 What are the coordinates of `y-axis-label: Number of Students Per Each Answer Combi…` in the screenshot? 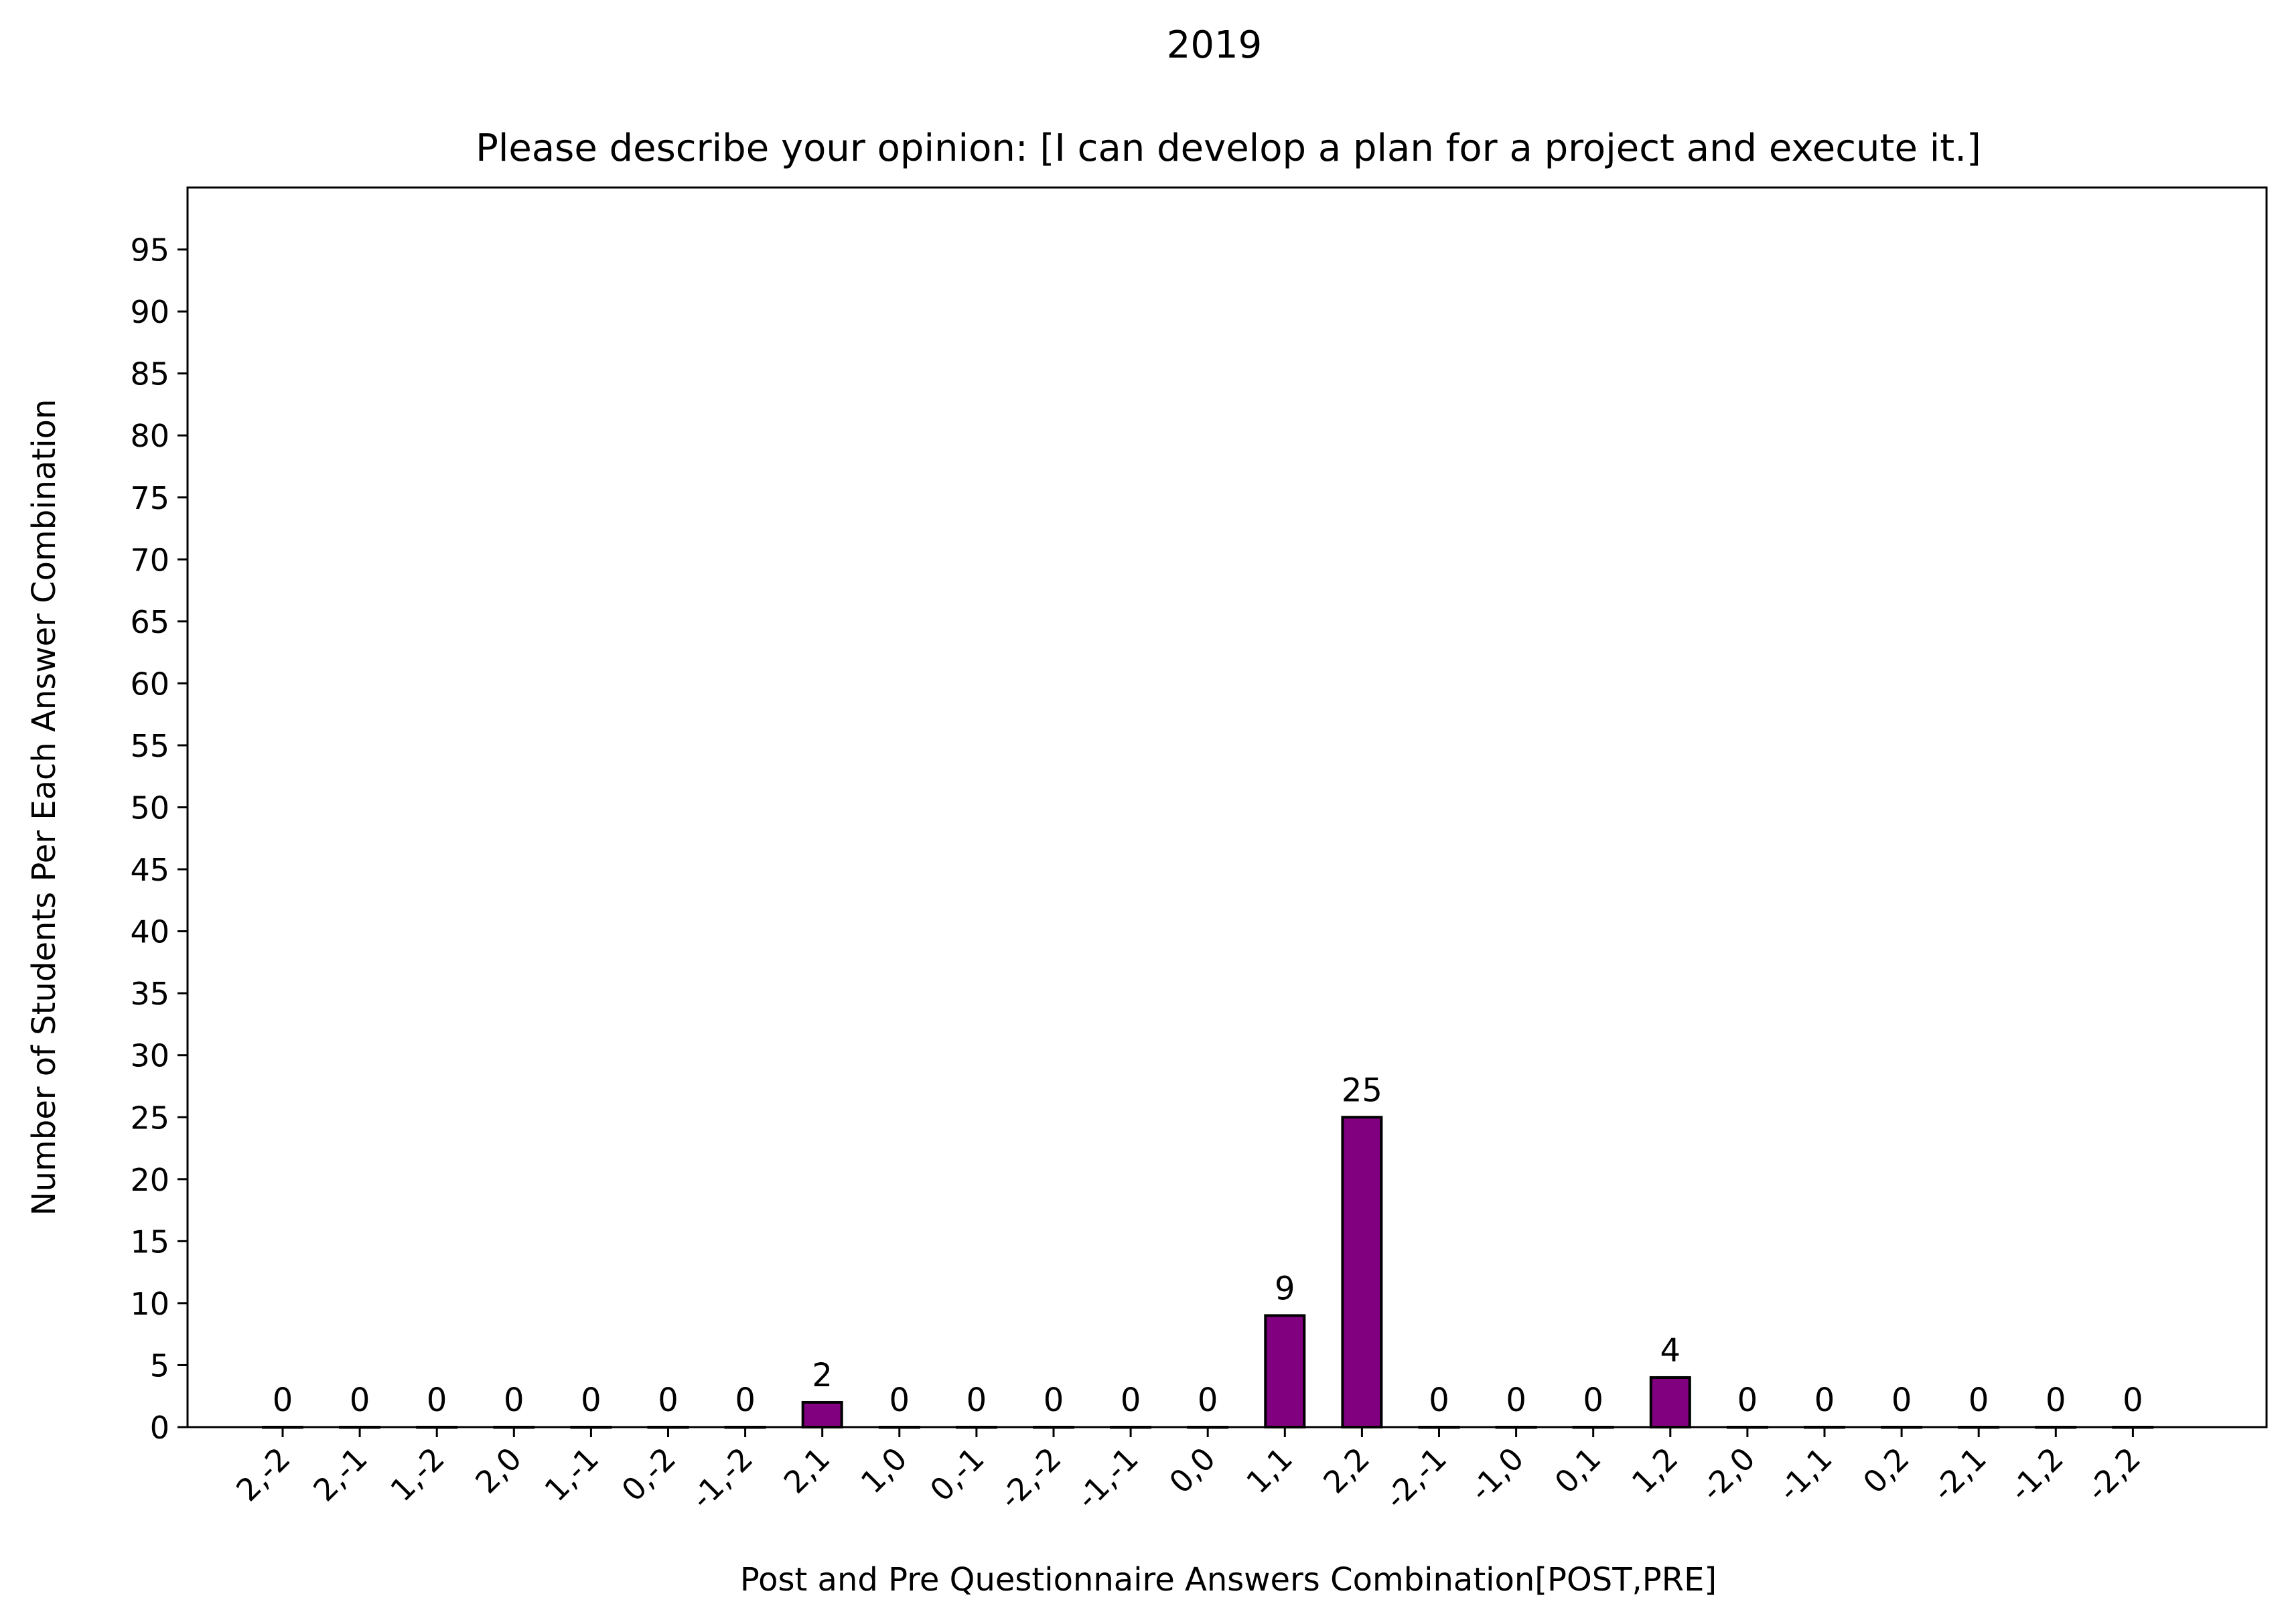 It's located at (44, 807).